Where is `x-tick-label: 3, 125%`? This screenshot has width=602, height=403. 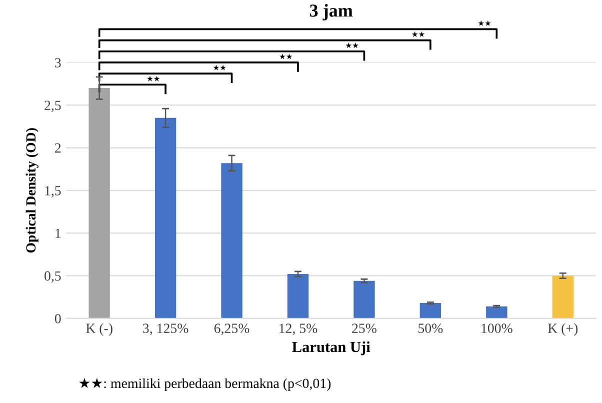
x-tick-label: 3, 125% is located at coordinates (165, 330).